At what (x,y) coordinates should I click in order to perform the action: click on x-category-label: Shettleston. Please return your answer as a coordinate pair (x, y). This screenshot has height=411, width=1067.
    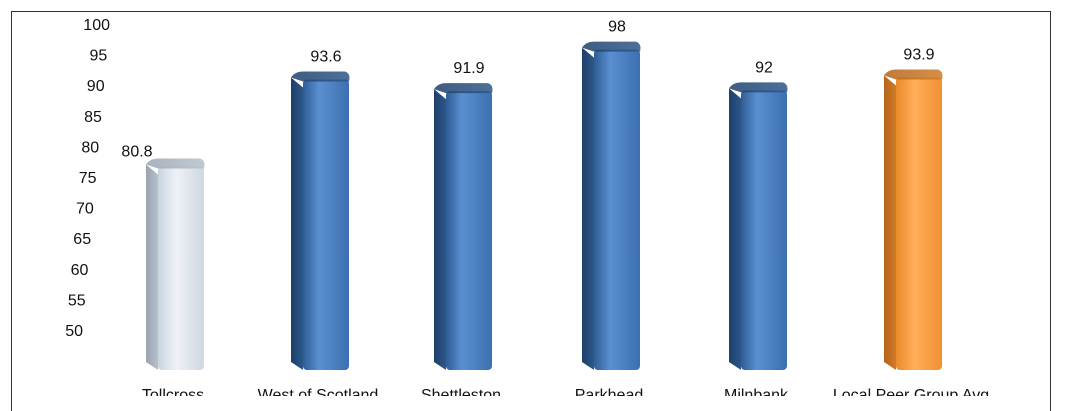
    Looking at the image, I should click on (461, 391).